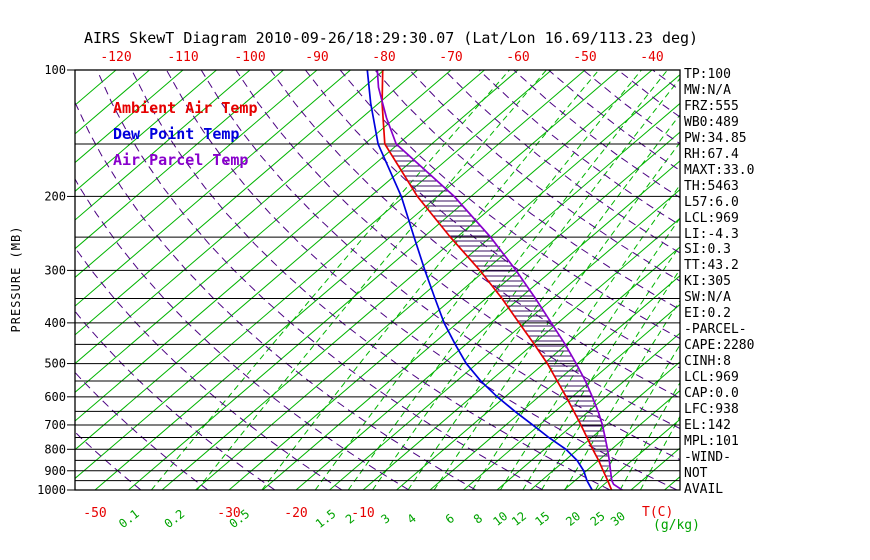 The height and width of the screenshot is (560, 870). Describe the element at coordinates (450, 57) in the screenshot. I see `top-temp-label: -70` at that location.